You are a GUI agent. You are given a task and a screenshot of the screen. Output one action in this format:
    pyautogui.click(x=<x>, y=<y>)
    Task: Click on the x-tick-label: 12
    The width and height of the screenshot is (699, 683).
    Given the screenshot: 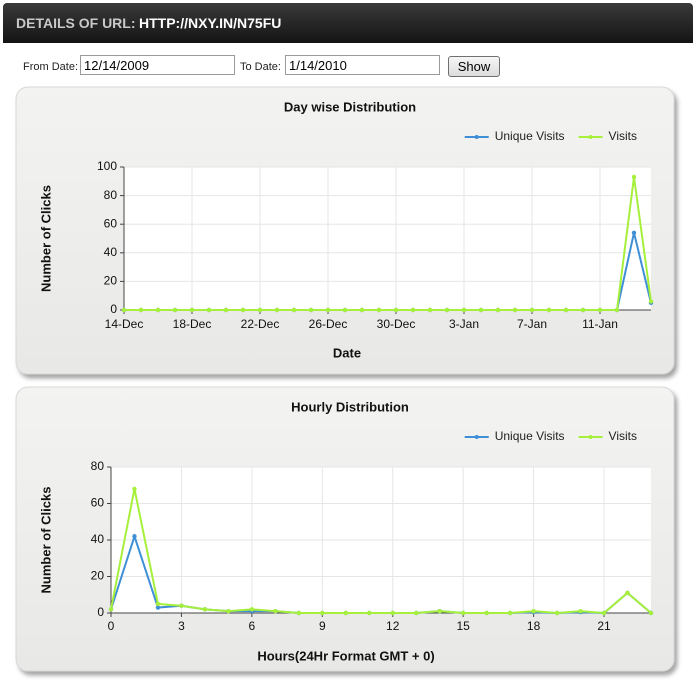 What is the action you would take?
    pyautogui.click(x=393, y=626)
    